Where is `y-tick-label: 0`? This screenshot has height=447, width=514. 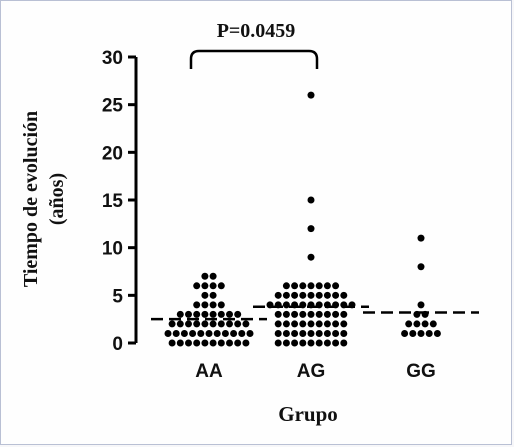 y-tick-label: 0 is located at coordinates (117, 344).